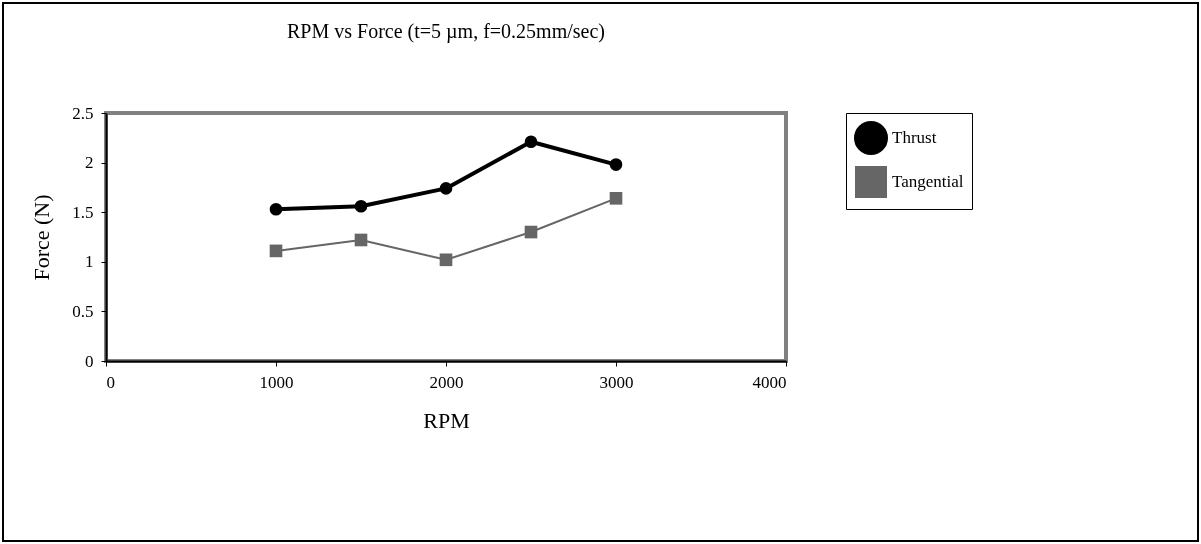 This screenshot has height=544, width=1201. What do you see at coordinates (276, 382) in the screenshot?
I see `x-tick-label: 1000` at bounding box center [276, 382].